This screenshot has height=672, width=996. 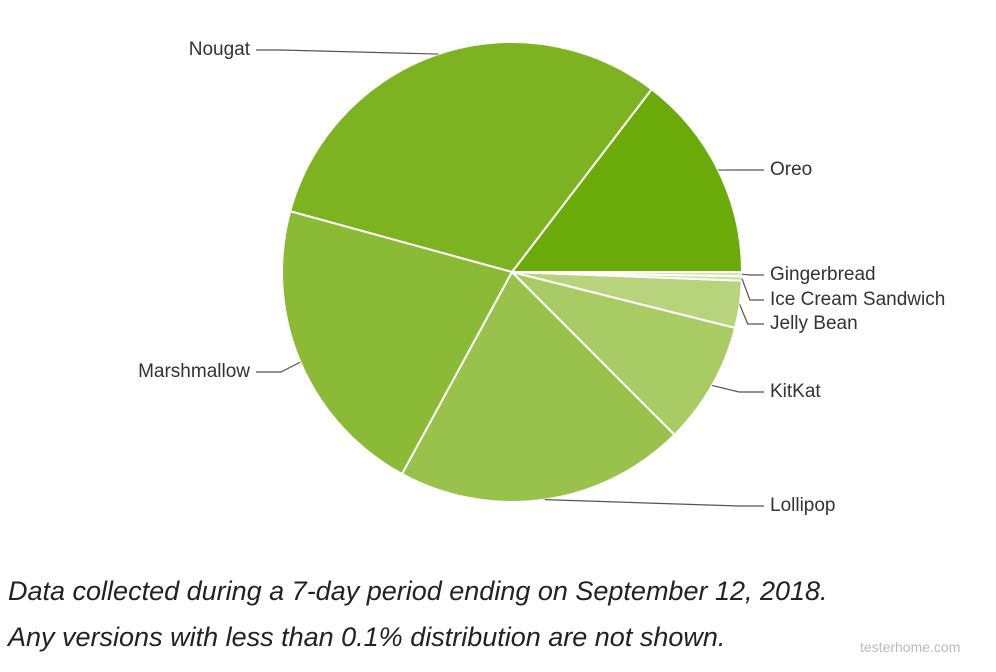 I want to click on slice-label: Ice Cream Sandwich, so click(x=857, y=299).